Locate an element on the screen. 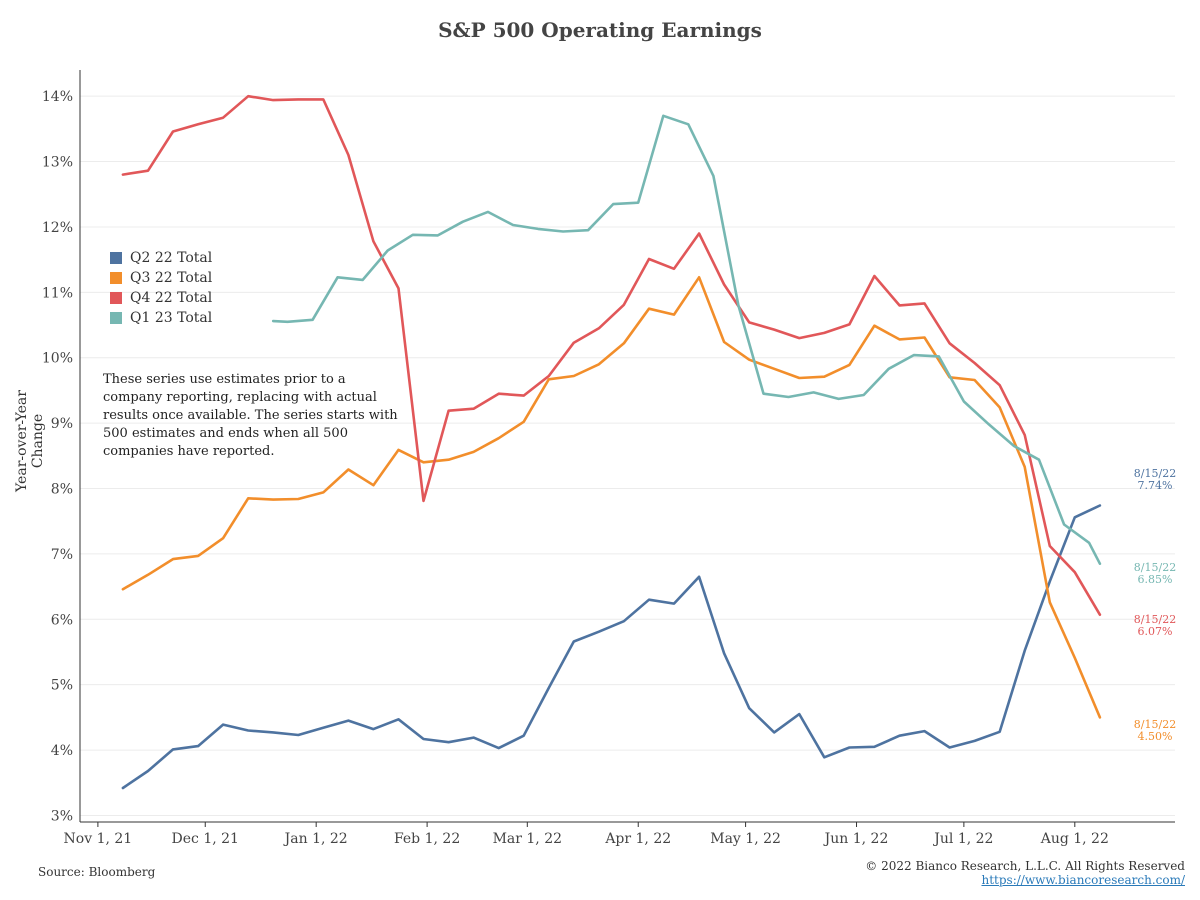 Image resolution: width=1200 pixels, height=900 pixels. website-link: https://www.biancoresearch.com/ is located at coordinates (1083, 880).